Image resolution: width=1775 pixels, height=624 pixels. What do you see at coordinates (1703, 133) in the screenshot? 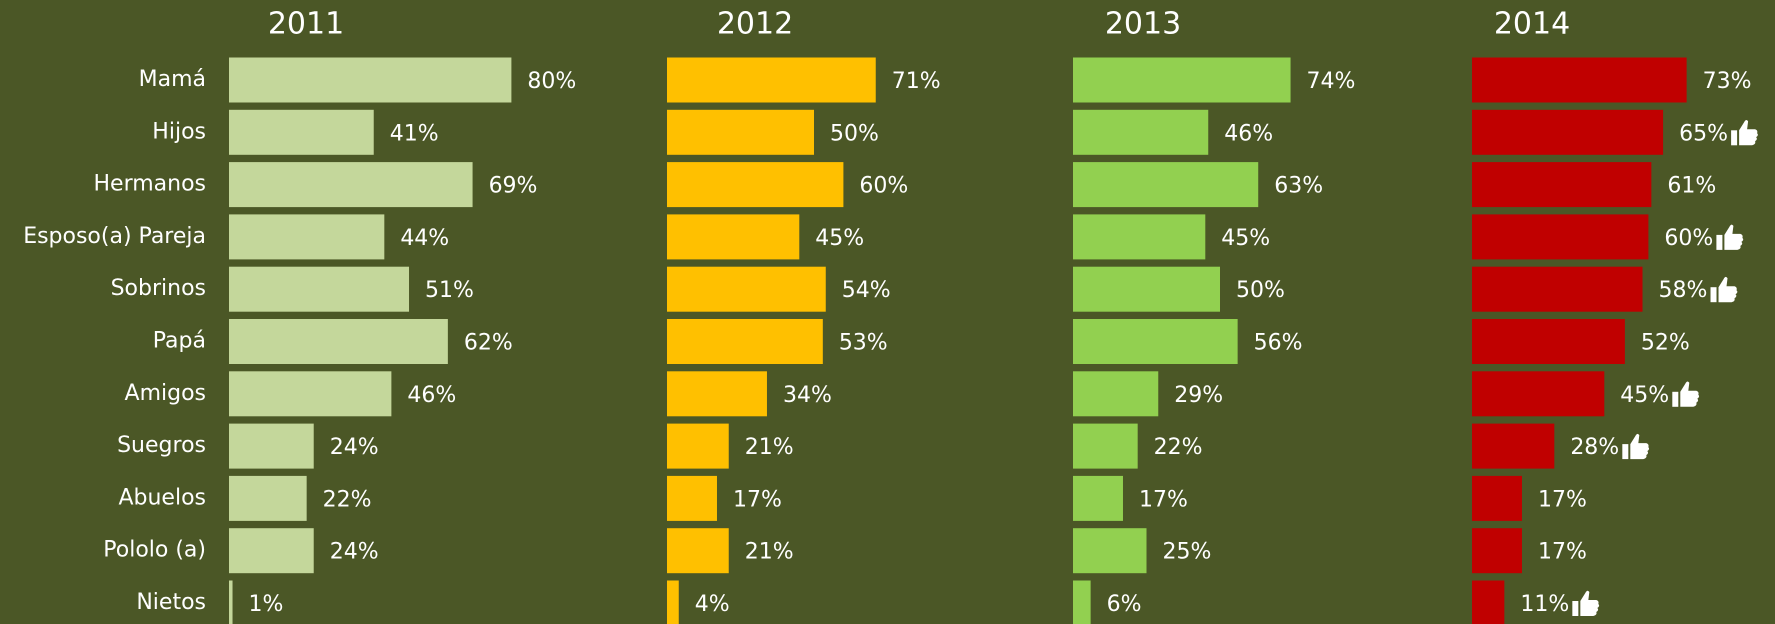
I see `value-label: 65%` at bounding box center [1703, 133].